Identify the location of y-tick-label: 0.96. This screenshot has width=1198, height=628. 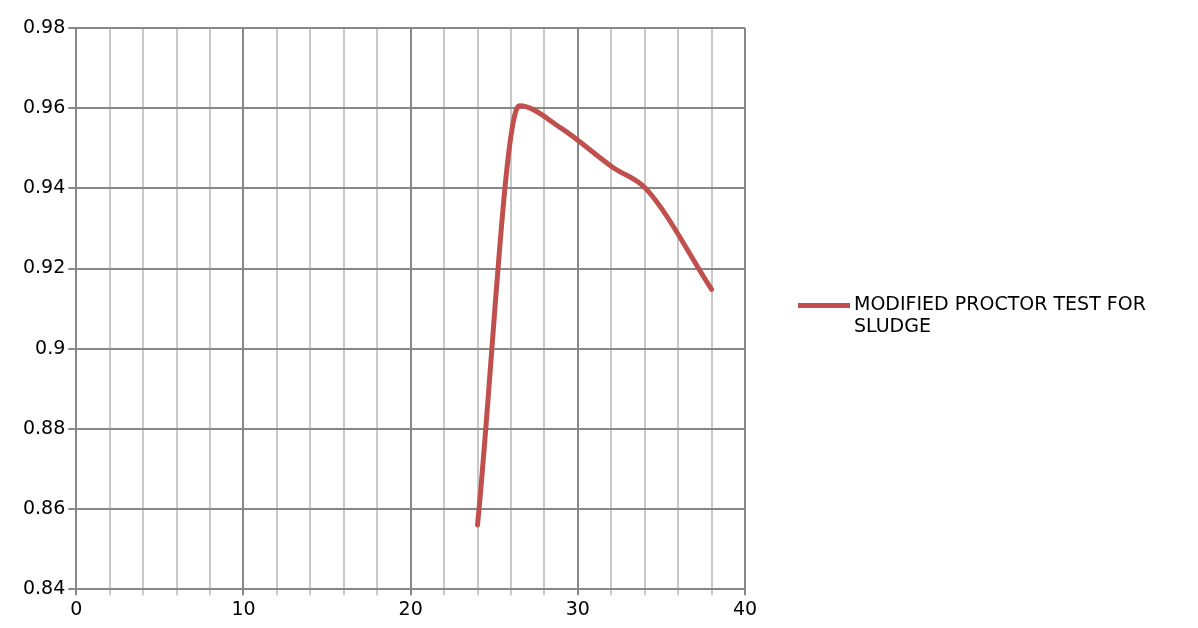
(44, 106).